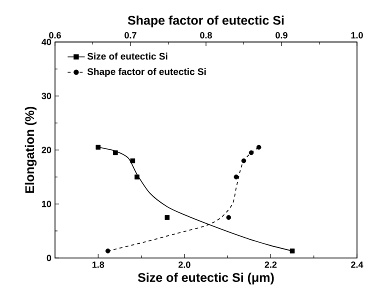 The height and width of the screenshot is (304, 387). What do you see at coordinates (47, 96) in the screenshot?
I see `y-tick-label: 30` at bounding box center [47, 96].